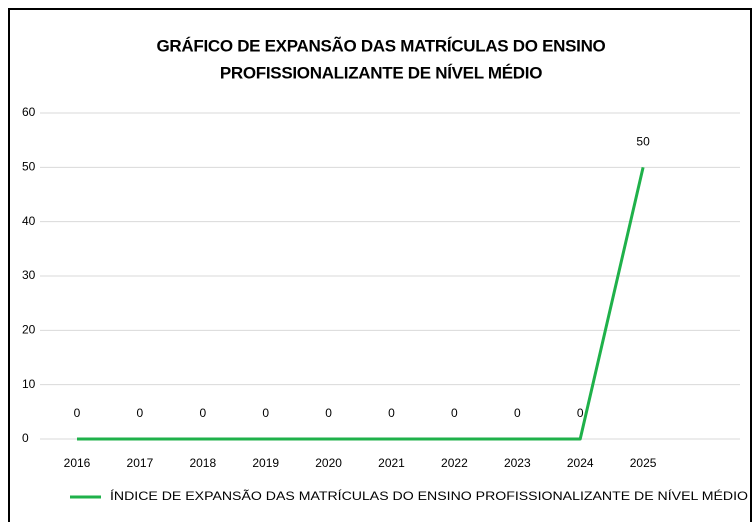  I want to click on y-tick-label: 50, so click(29, 167).